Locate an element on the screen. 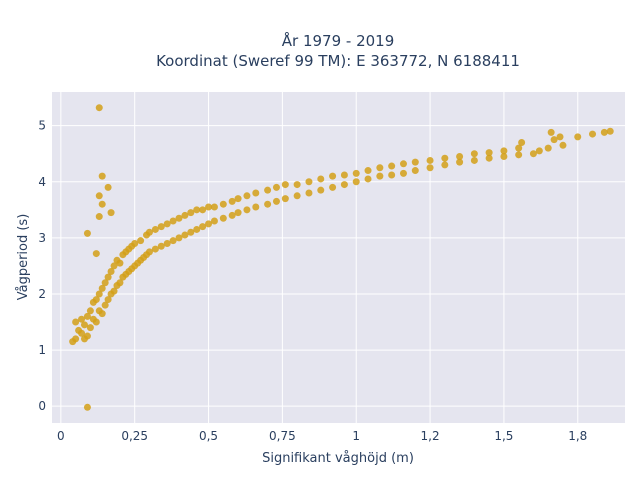 The image size is (640, 480). y-tick-label: 3 is located at coordinates (42, 238).